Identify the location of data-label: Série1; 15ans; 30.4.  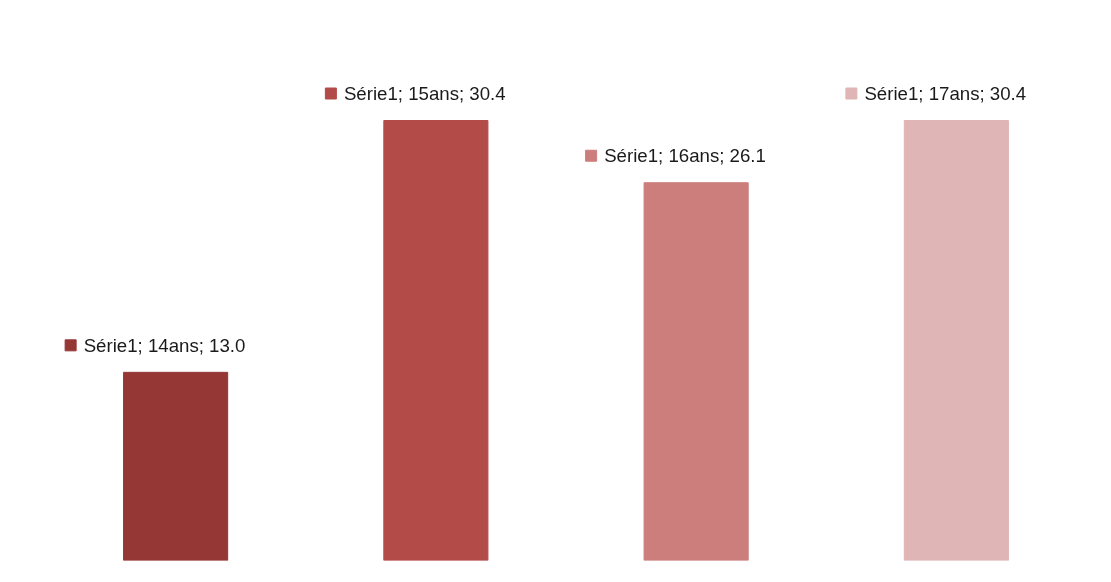
(424, 93).